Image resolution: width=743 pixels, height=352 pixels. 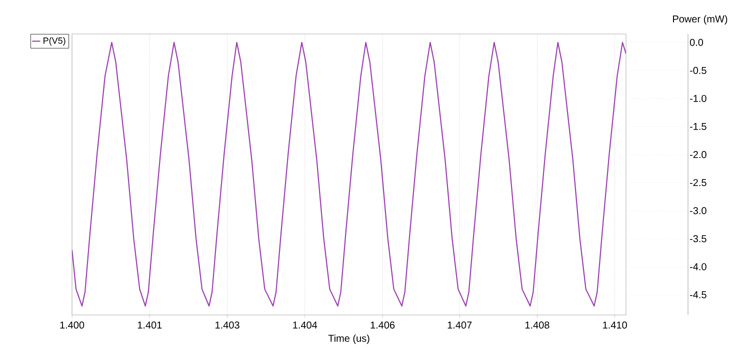 I want to click on x-tick-label: 1.404, so click(x=305, y=325).